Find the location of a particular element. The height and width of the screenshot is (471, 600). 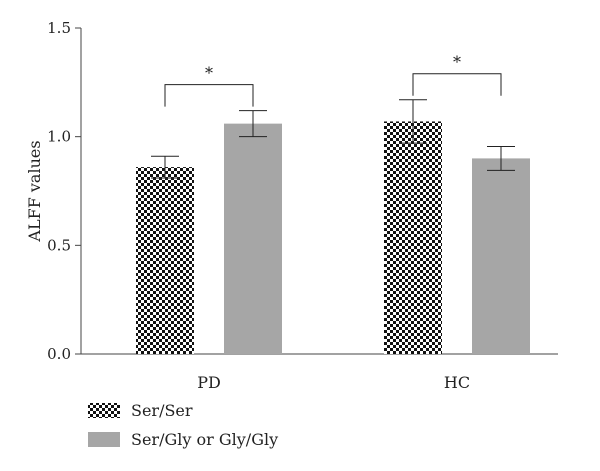

significance-bracket-pd is located at coordinates (209, 95).